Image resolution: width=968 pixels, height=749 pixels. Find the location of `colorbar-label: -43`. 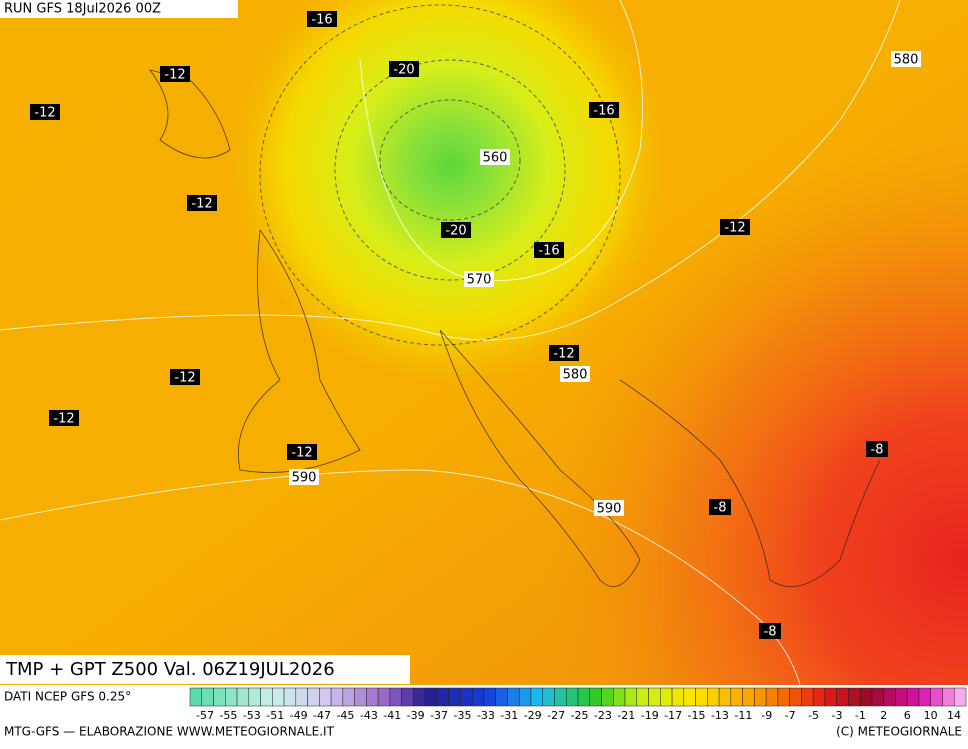

colorbar-label: -43 is located at coordinates (369, 715).